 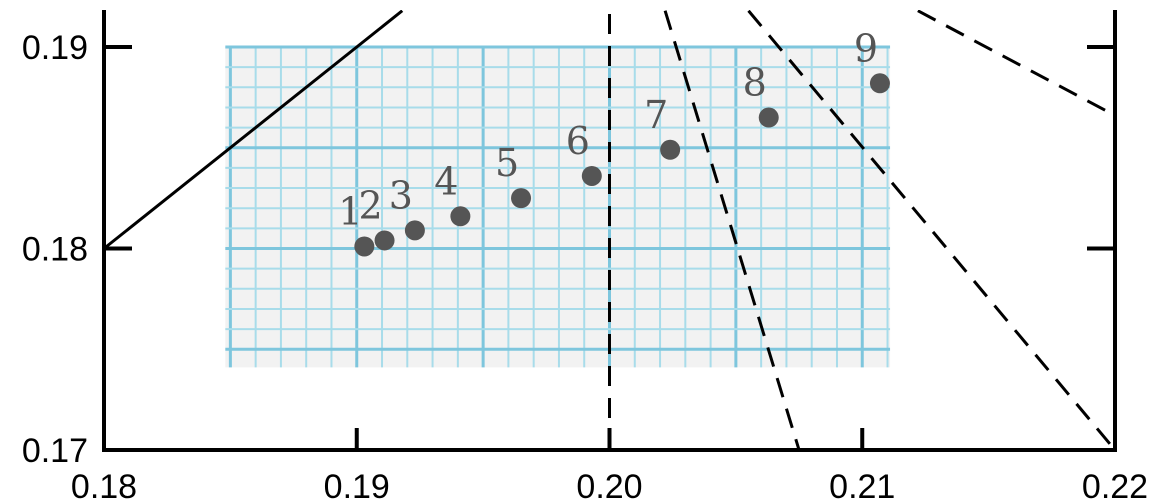 What do you see at coordinates (350, 211) in the screenshot?
I see `point-label-1: 1` at bounding box center [350, 211].